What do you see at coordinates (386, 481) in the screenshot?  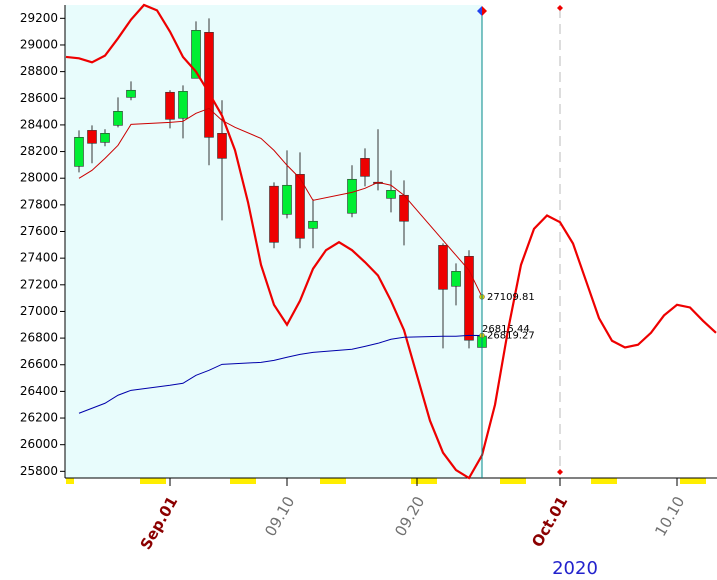 I see `weekend-markers` at bounding box center [386, 481].